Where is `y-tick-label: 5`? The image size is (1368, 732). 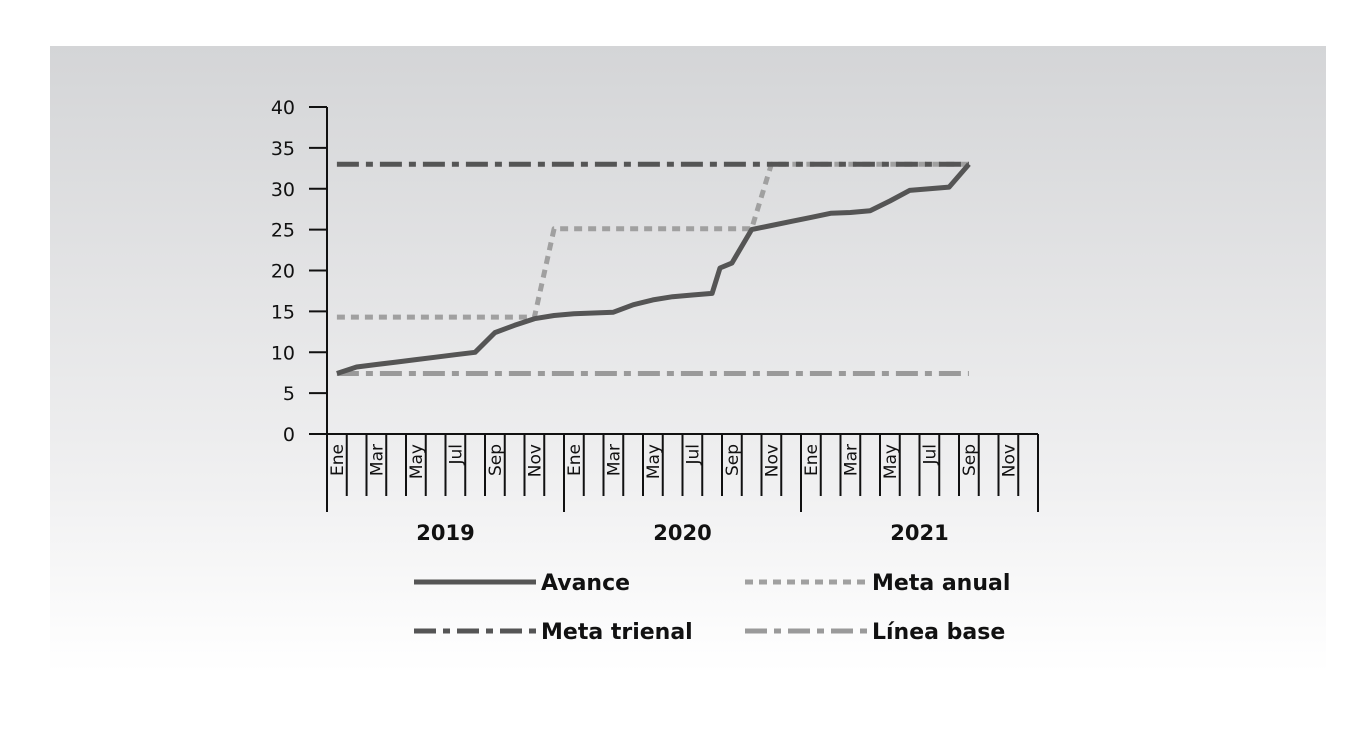
y-tick-label: 5 is located at coordinates (289, 394).